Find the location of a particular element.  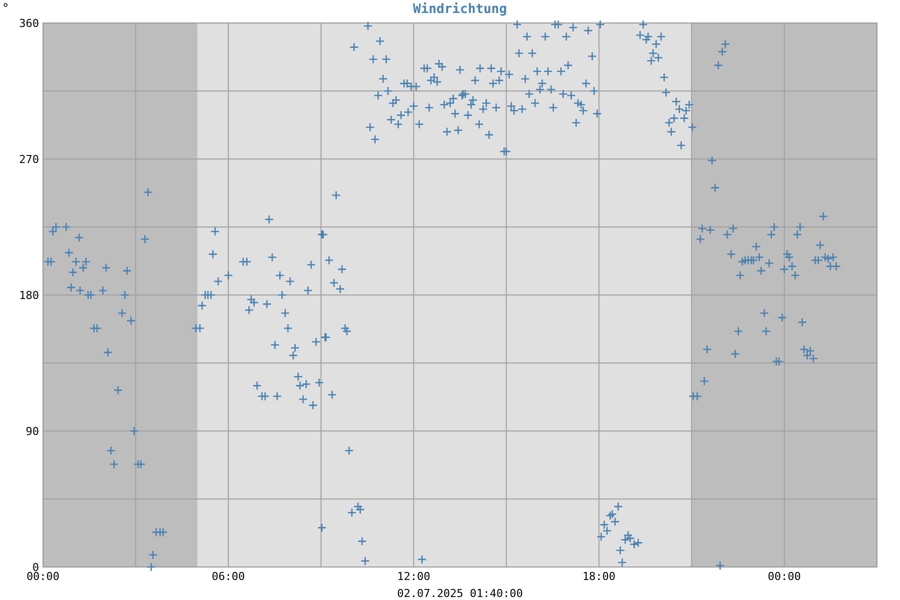

y-tick-label: 90 is located at coordinates (32, 431).